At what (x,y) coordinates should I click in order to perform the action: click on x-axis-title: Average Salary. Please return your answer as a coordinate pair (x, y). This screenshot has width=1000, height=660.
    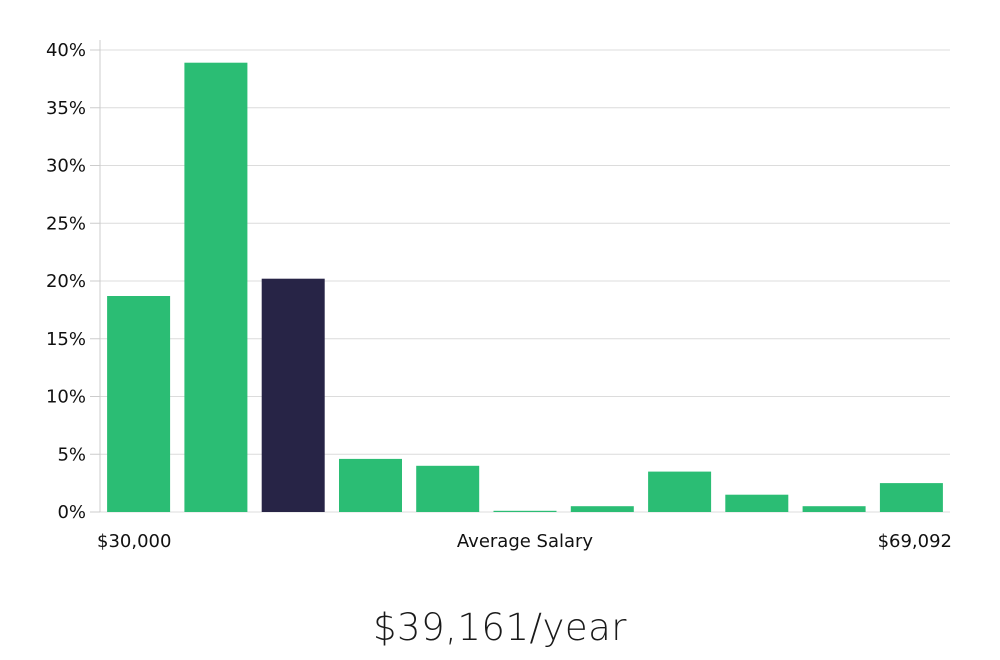
    Looking at the image, I should click on (525, 541).